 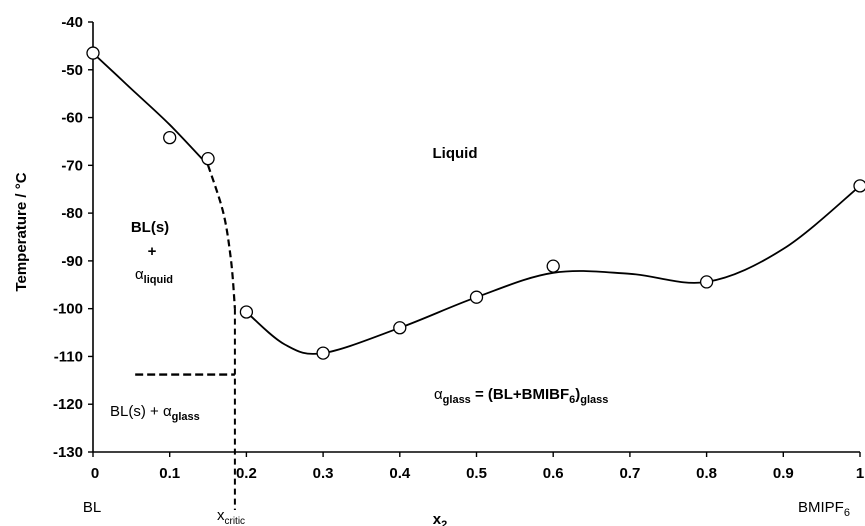 What do you see at coordinates (72, 165) in the screenshot?
I see `y-tick-label: -70` at bounding box center [72, 165].